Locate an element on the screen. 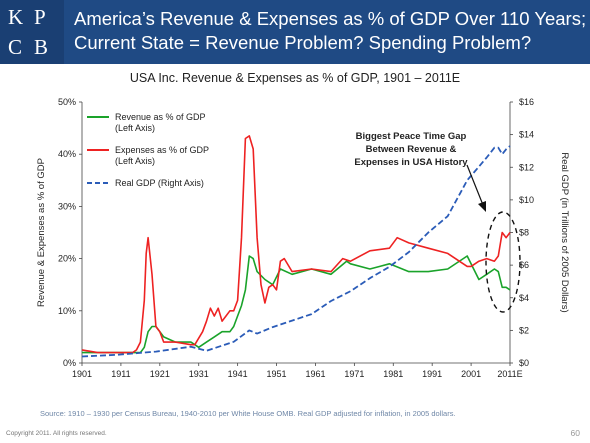  legend-label: Revenue as % of GDP is located at coordinates (160, 117).